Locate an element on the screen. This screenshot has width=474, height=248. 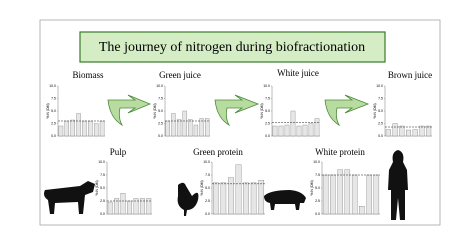
person is located at coordinates (398, 185).